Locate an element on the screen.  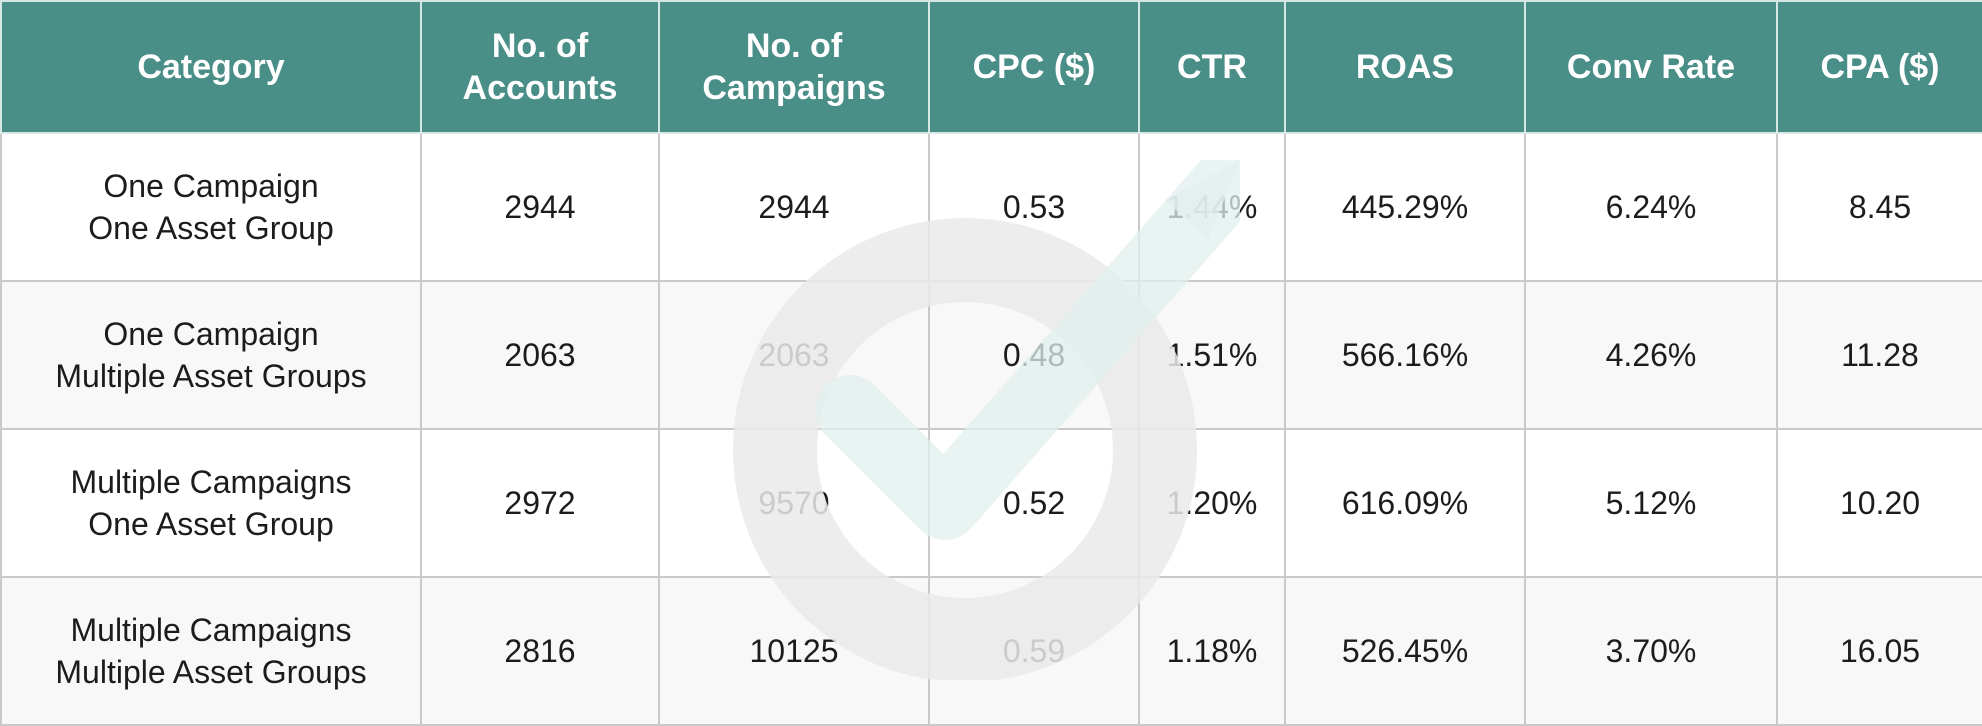
column-header-cpa: CPA ($) is located at coordinates (1879, 67).